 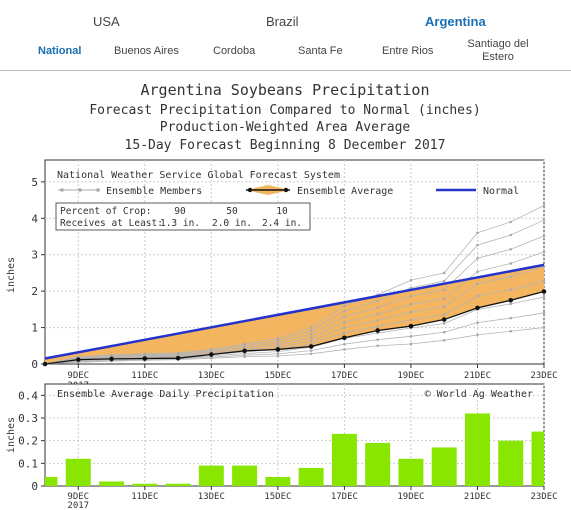 I want to click on bars, so click(x=294, y=449).